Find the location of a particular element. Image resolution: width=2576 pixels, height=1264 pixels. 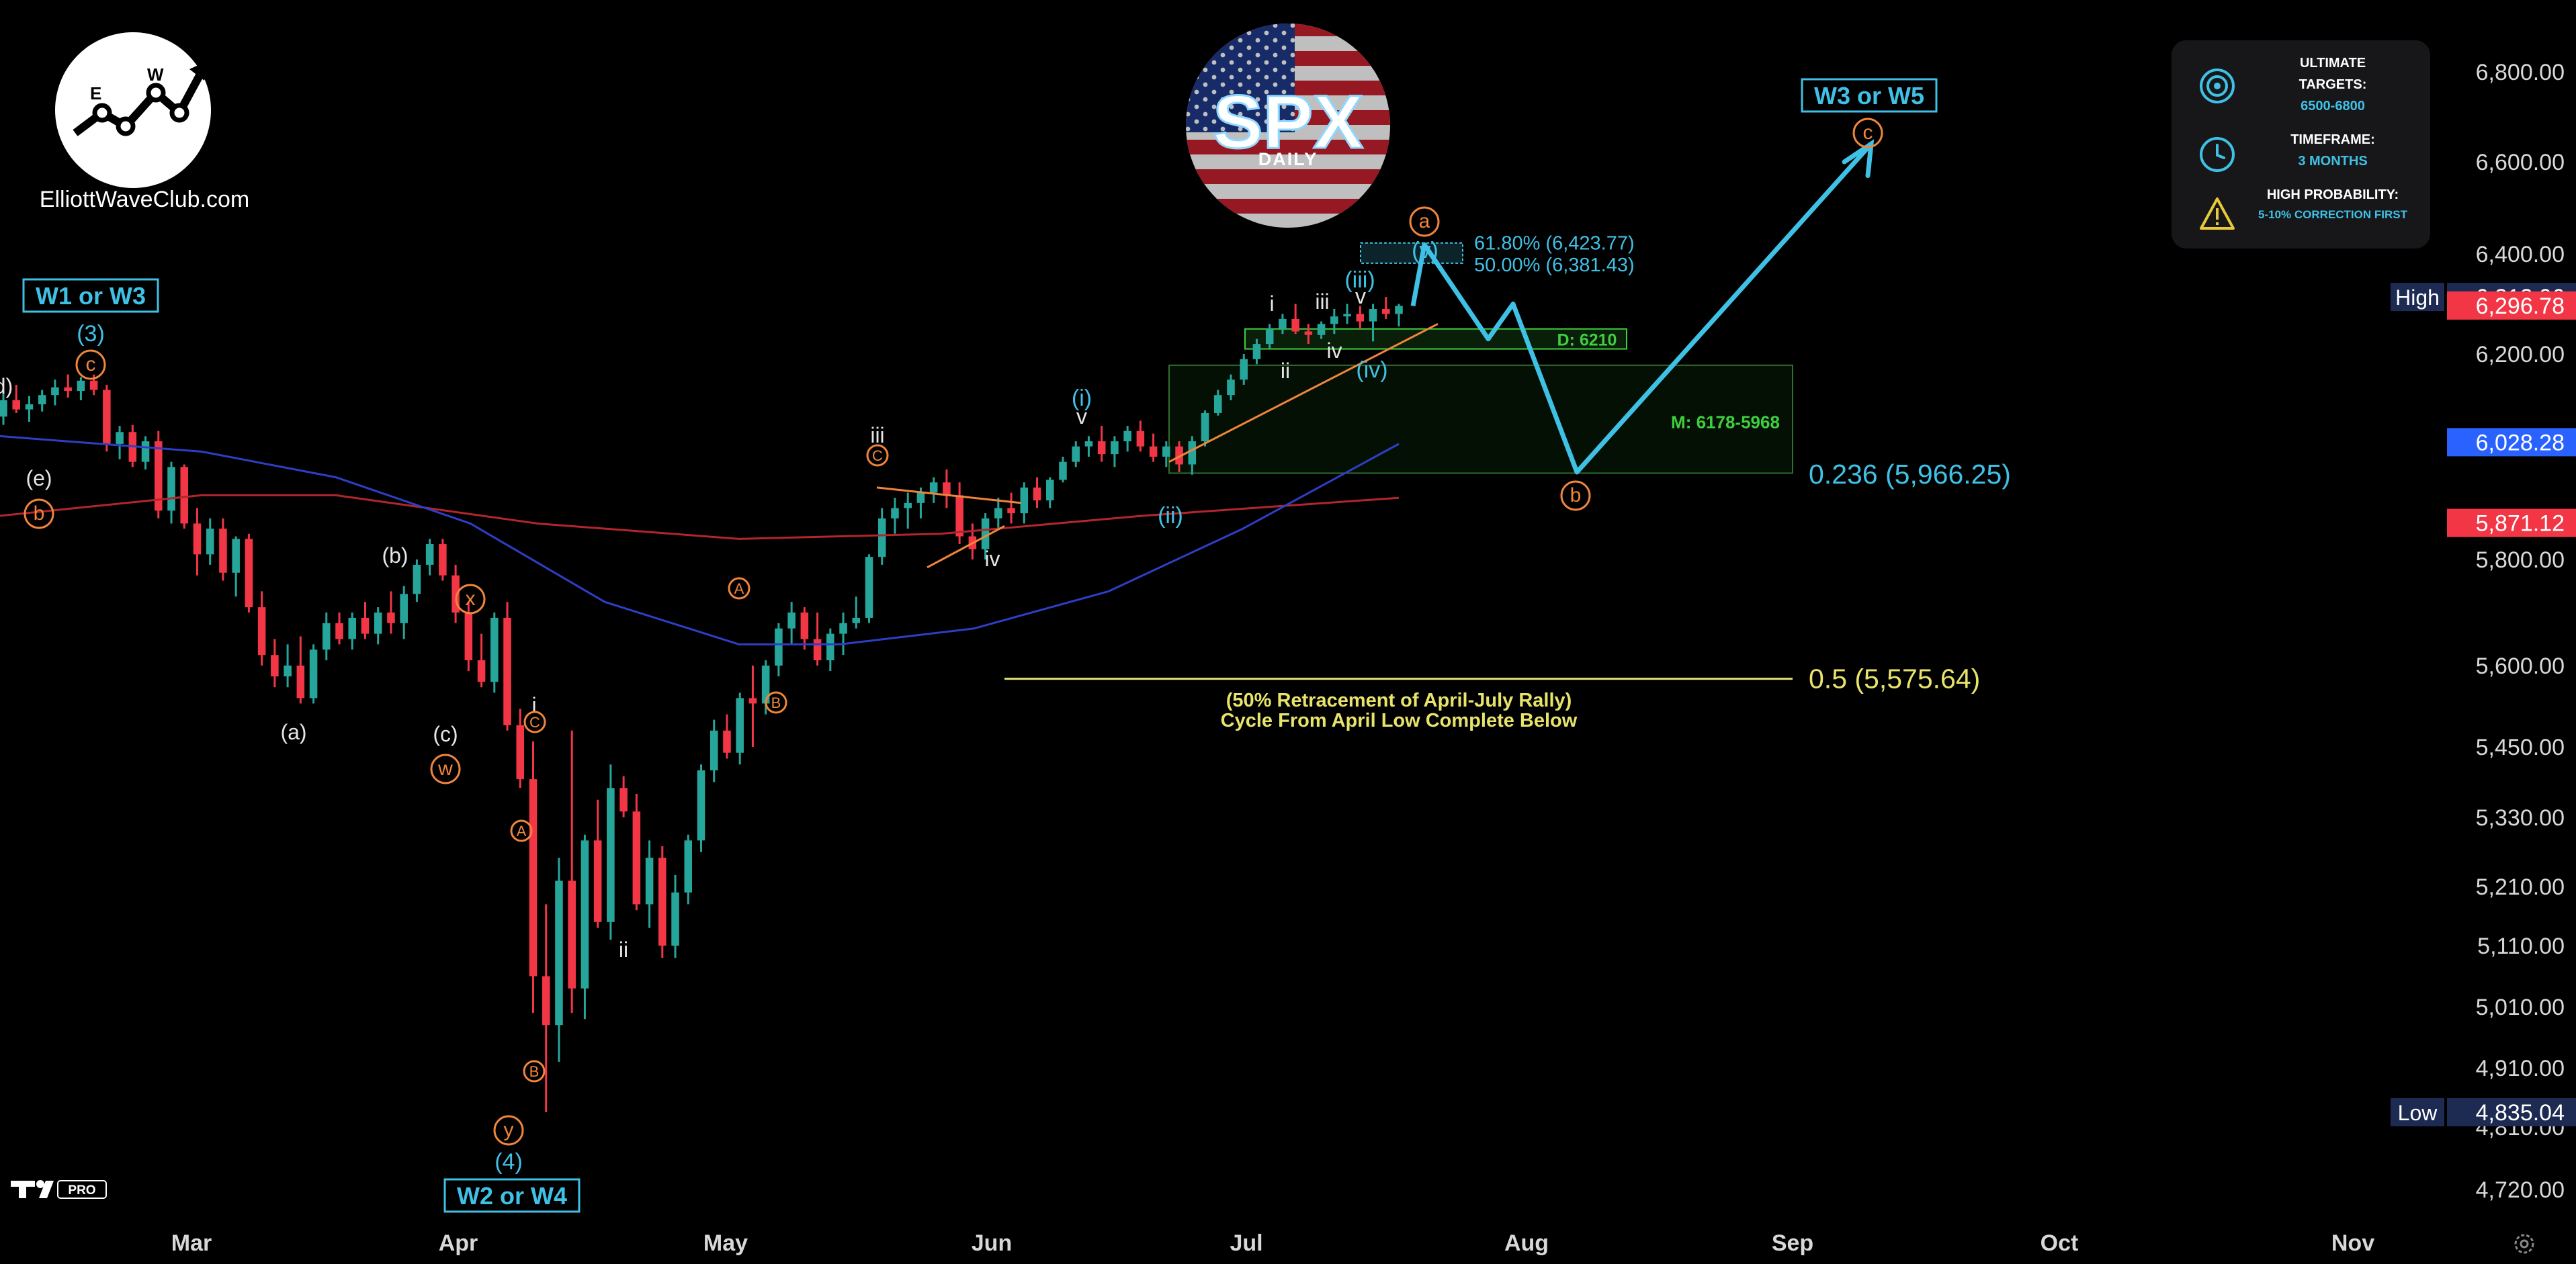

month-label-sep: Sep is located at coordinates (1792, 1243).